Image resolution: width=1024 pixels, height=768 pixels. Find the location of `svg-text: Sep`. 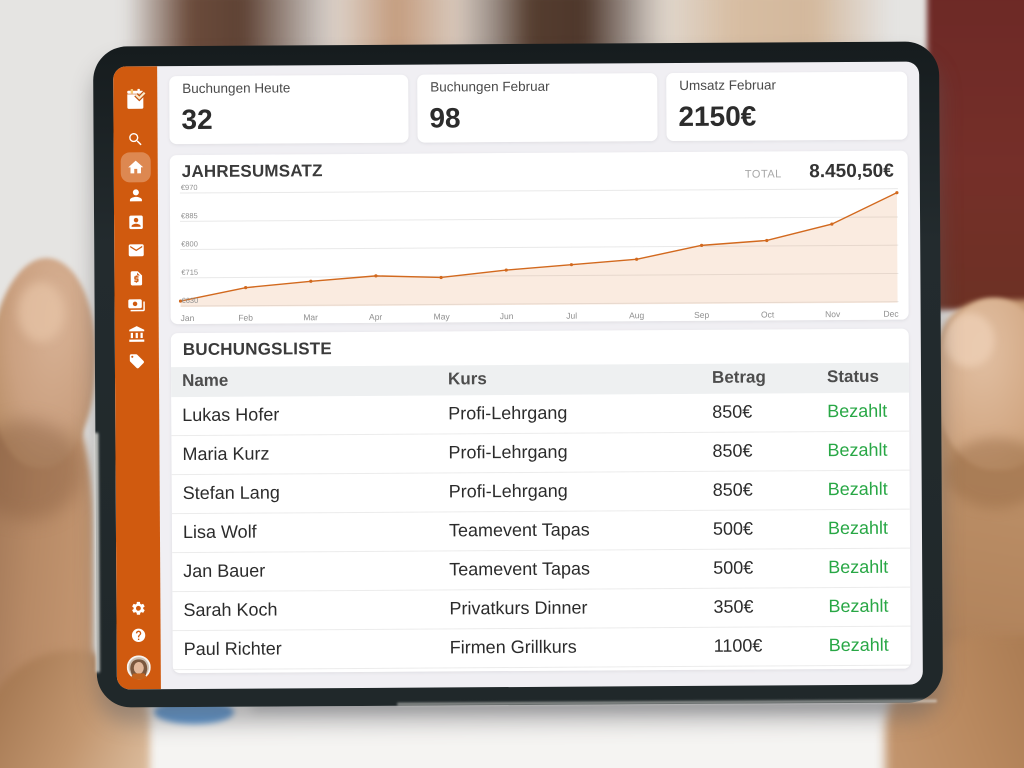

svg-text: Sep is located at coordinates (701, 315).